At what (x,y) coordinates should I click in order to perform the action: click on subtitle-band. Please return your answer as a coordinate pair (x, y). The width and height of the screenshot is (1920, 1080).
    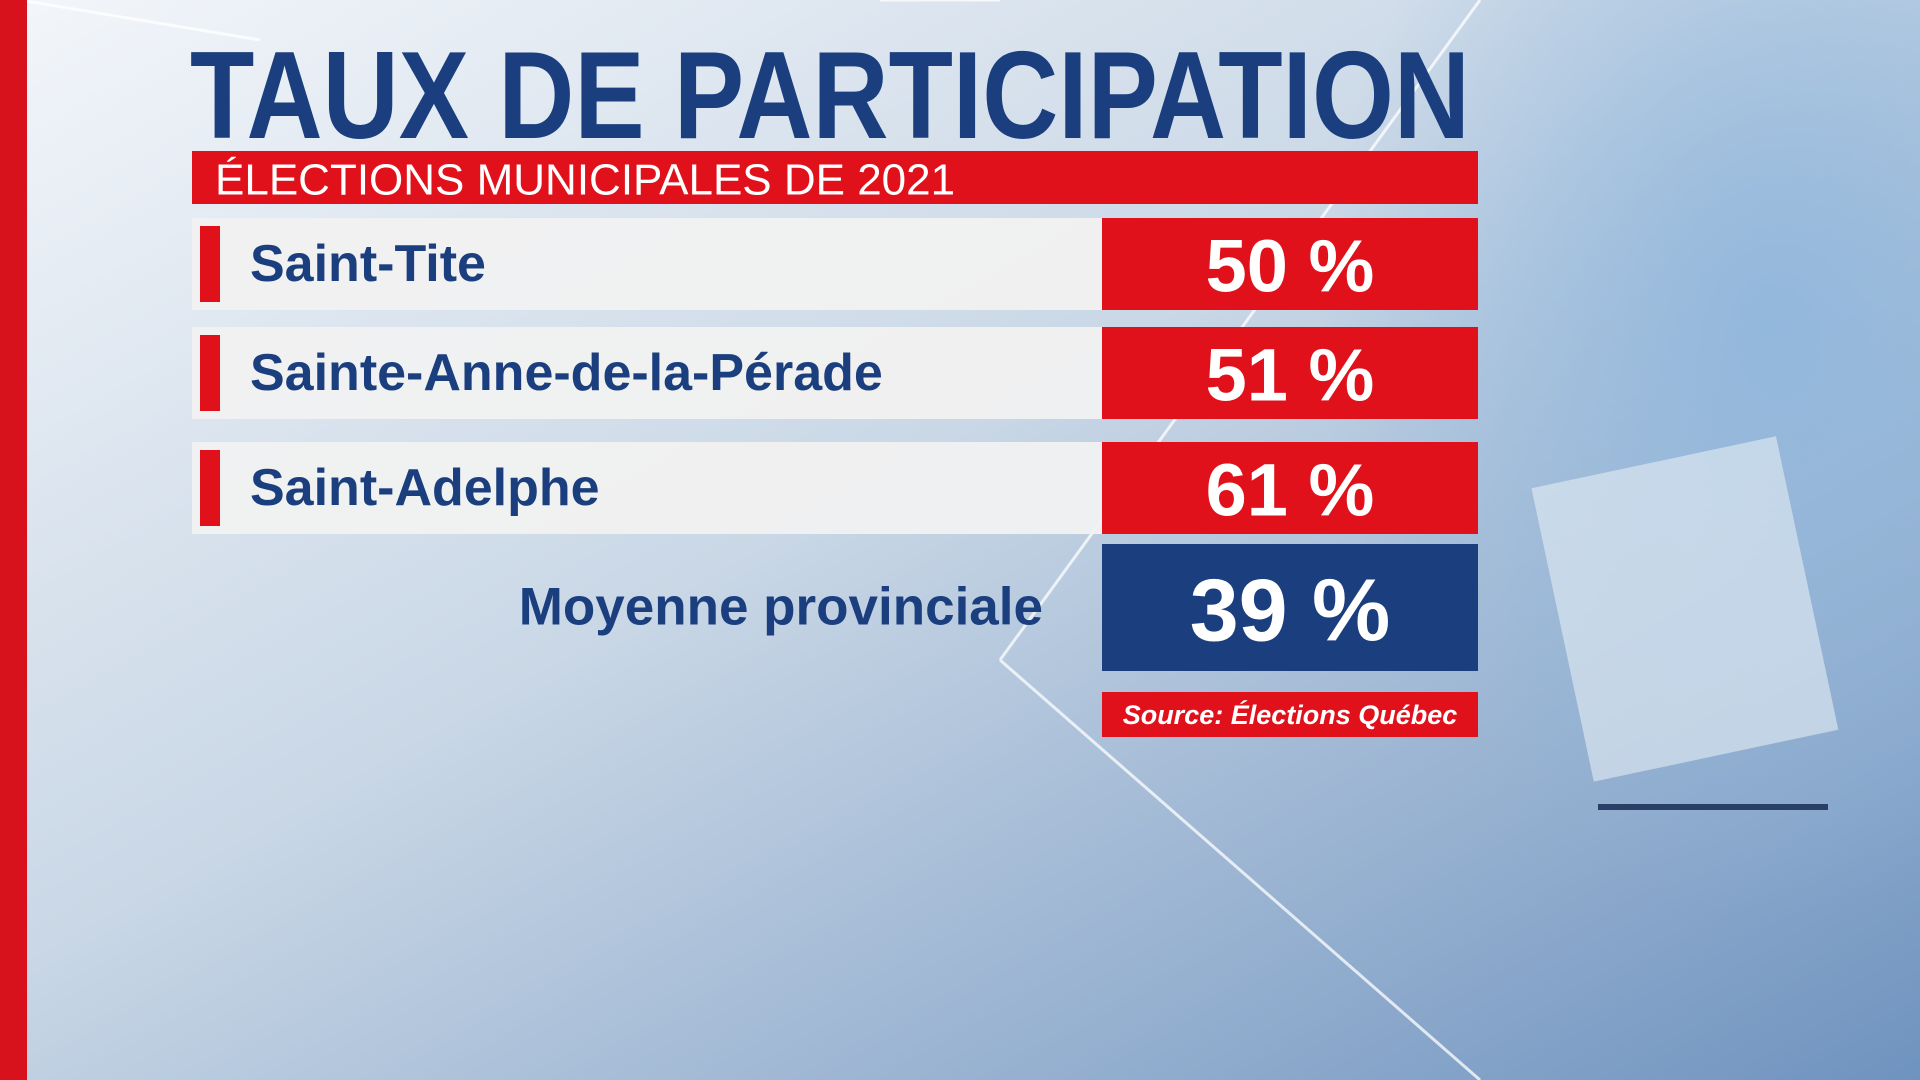
    Looking at the image, I should click on (835, 177).